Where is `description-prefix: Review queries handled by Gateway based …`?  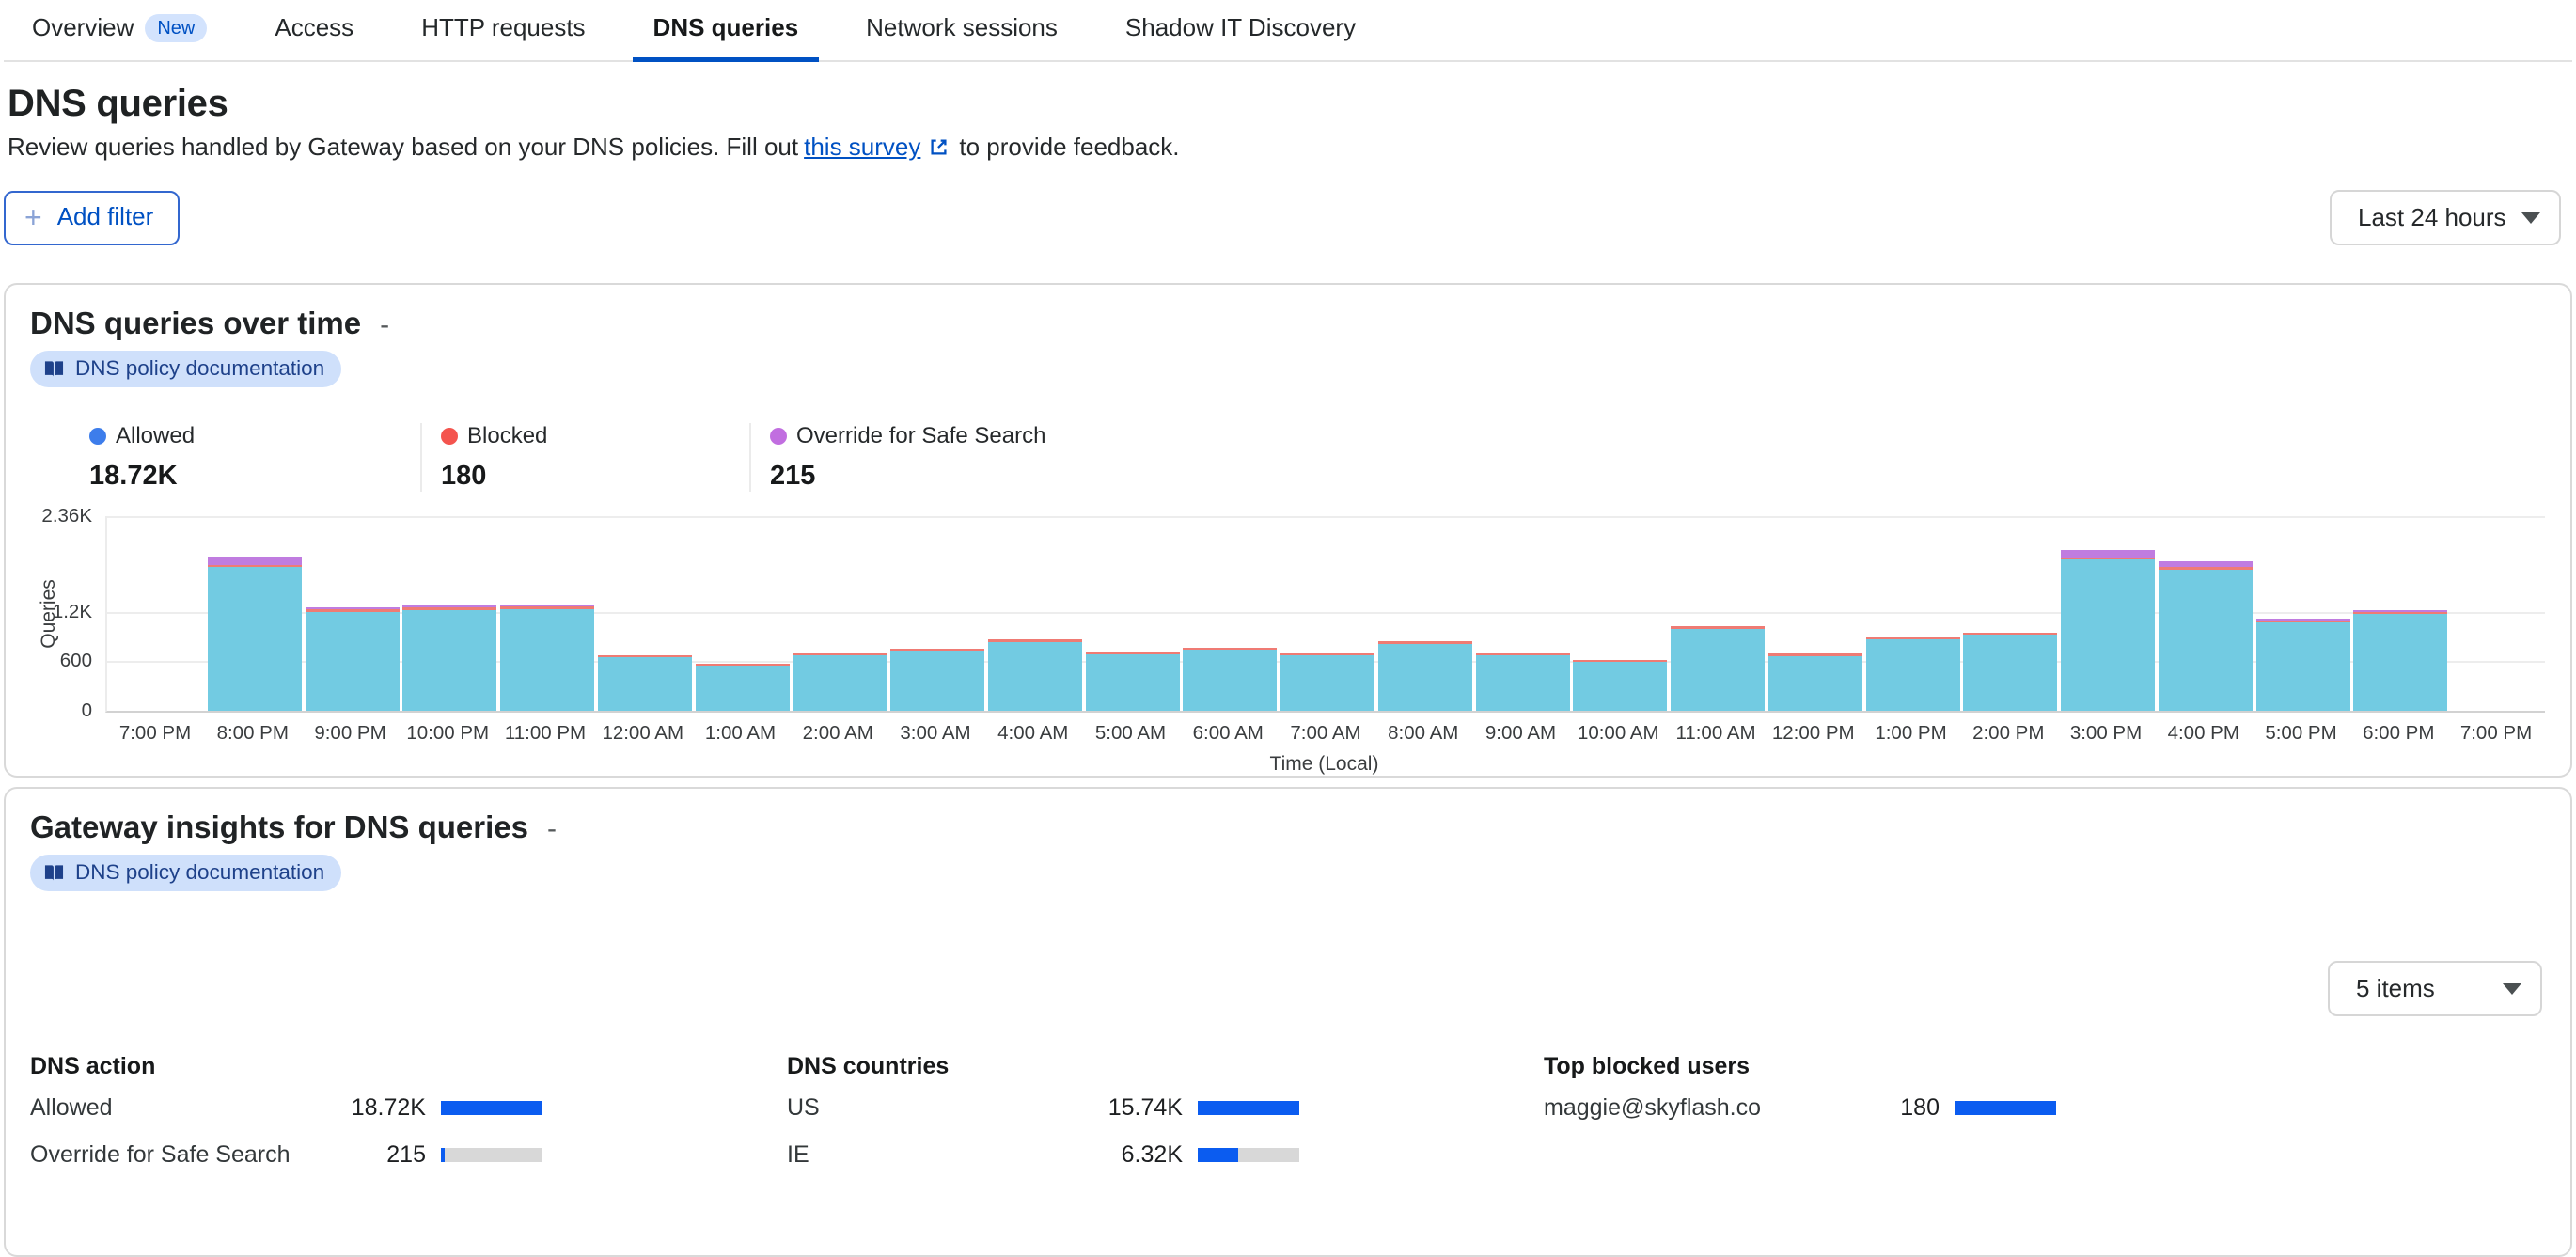
description-prefix: Review queries handled by Gateway based … is located at coordinates (404, 147).